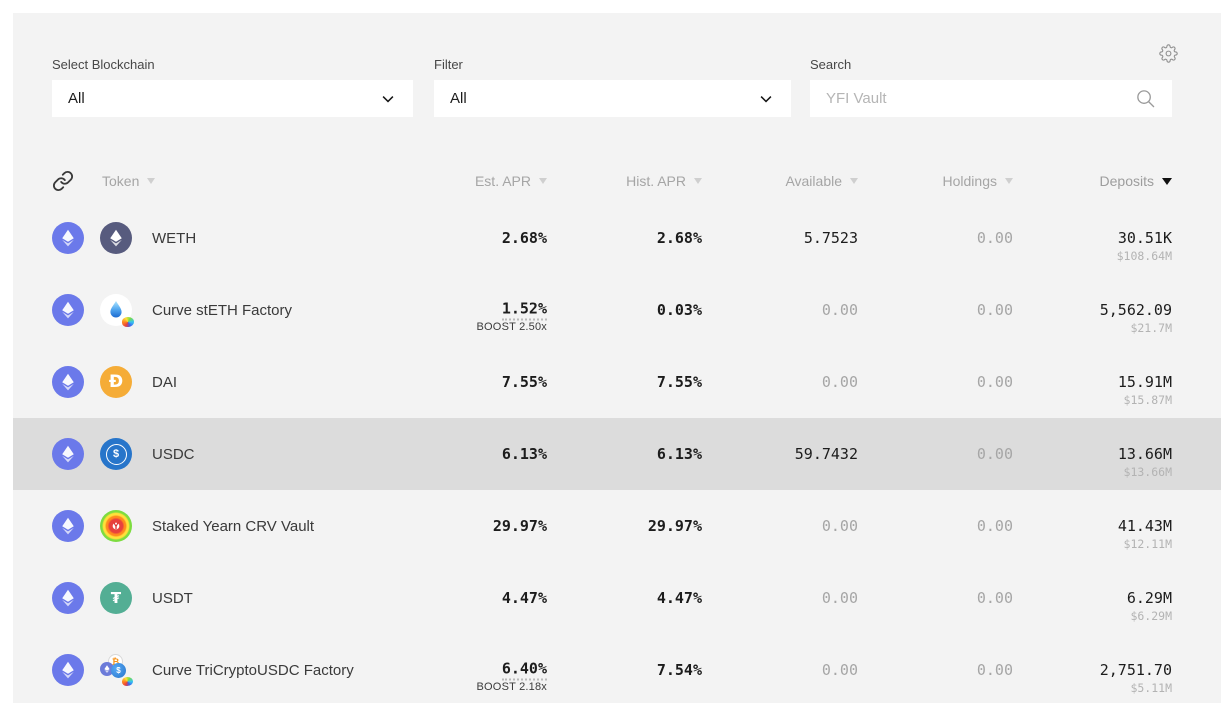 The height and width of the screenshot is (706, 1221). What do you see at coordinates (624, 526) in the screenshot?
I see `hist-apr-cell: 29.97%` at bounding box center [624, 526].